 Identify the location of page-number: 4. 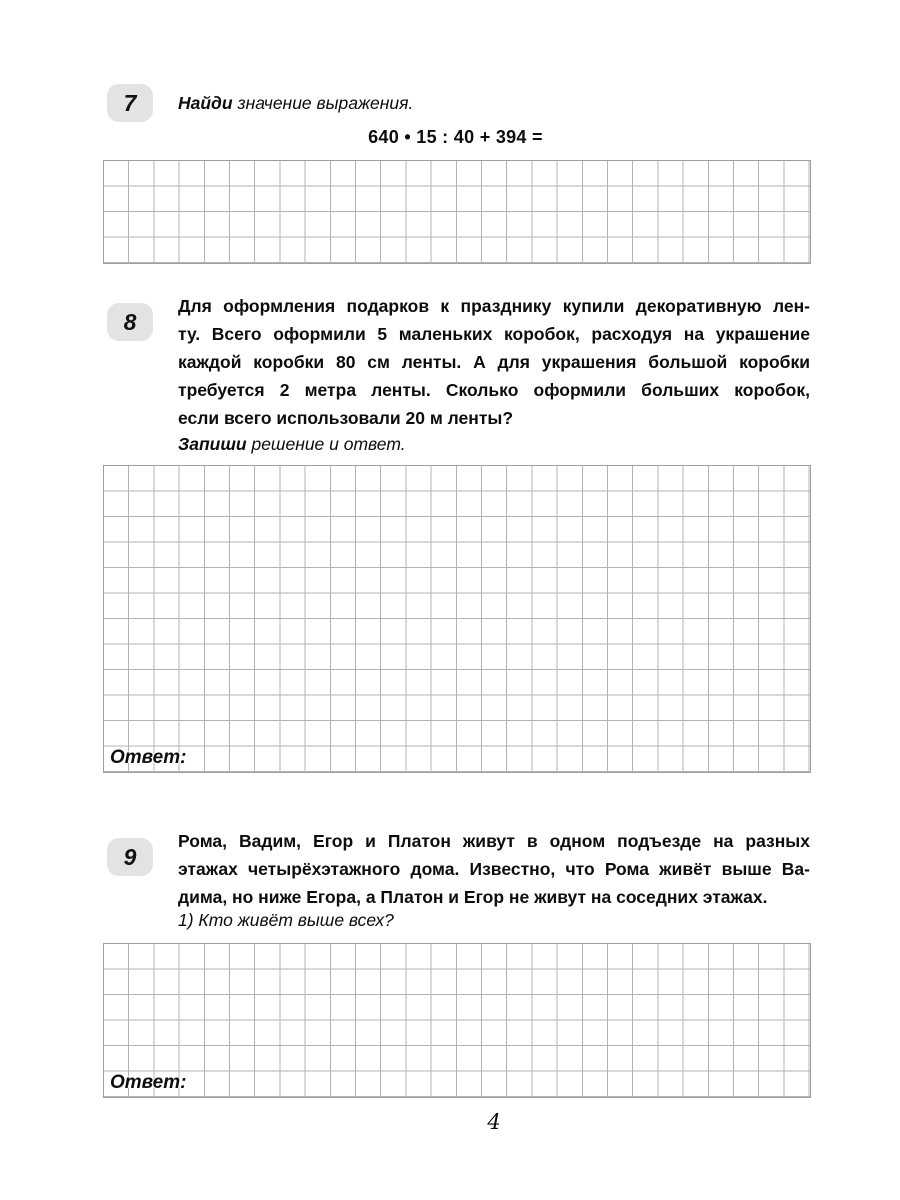
(494, 1122).